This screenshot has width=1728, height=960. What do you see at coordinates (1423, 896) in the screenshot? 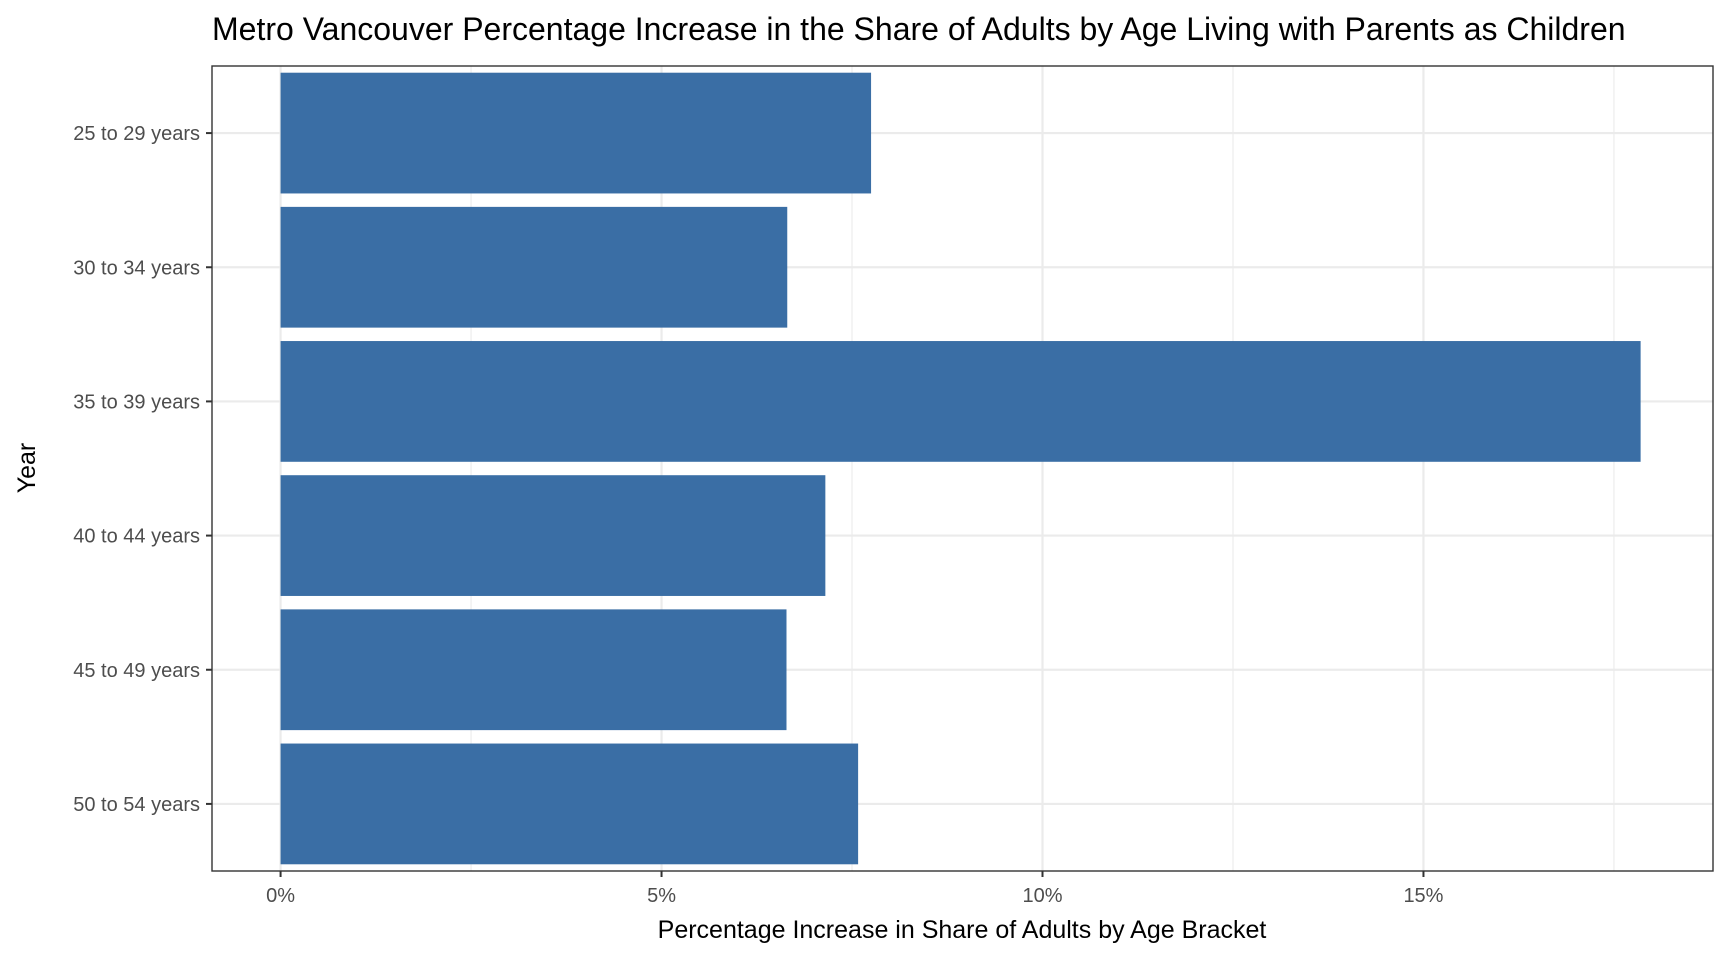
I see `x-tick-label: 15%` at bounding box center [1423, 896].